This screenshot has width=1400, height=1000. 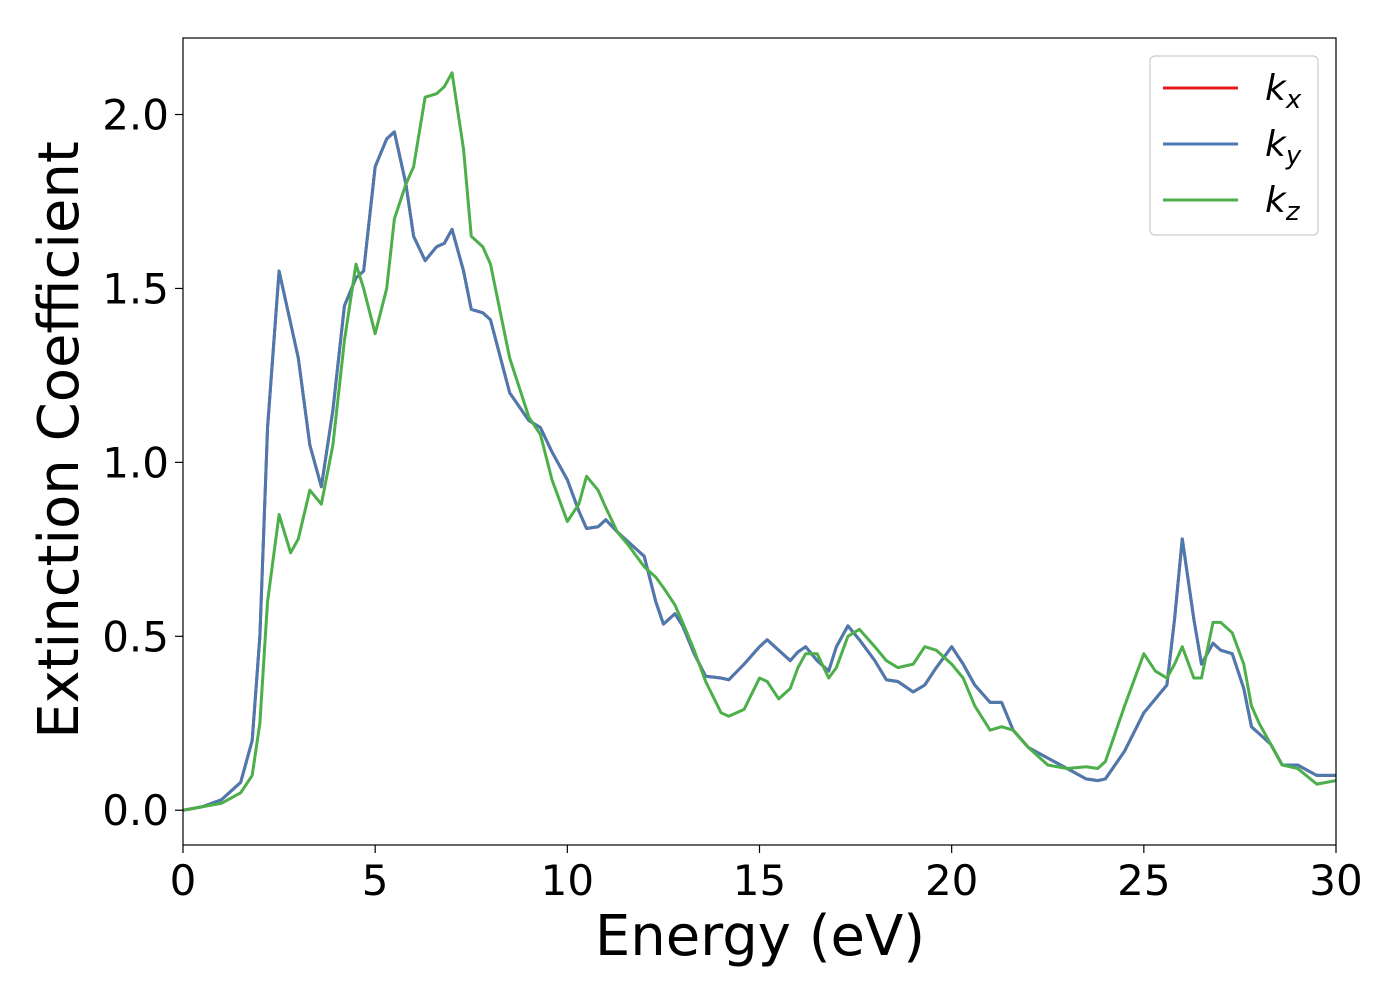 I want to click on y-axis-label: Extinction Coefficient, so click(x=59, y=440).